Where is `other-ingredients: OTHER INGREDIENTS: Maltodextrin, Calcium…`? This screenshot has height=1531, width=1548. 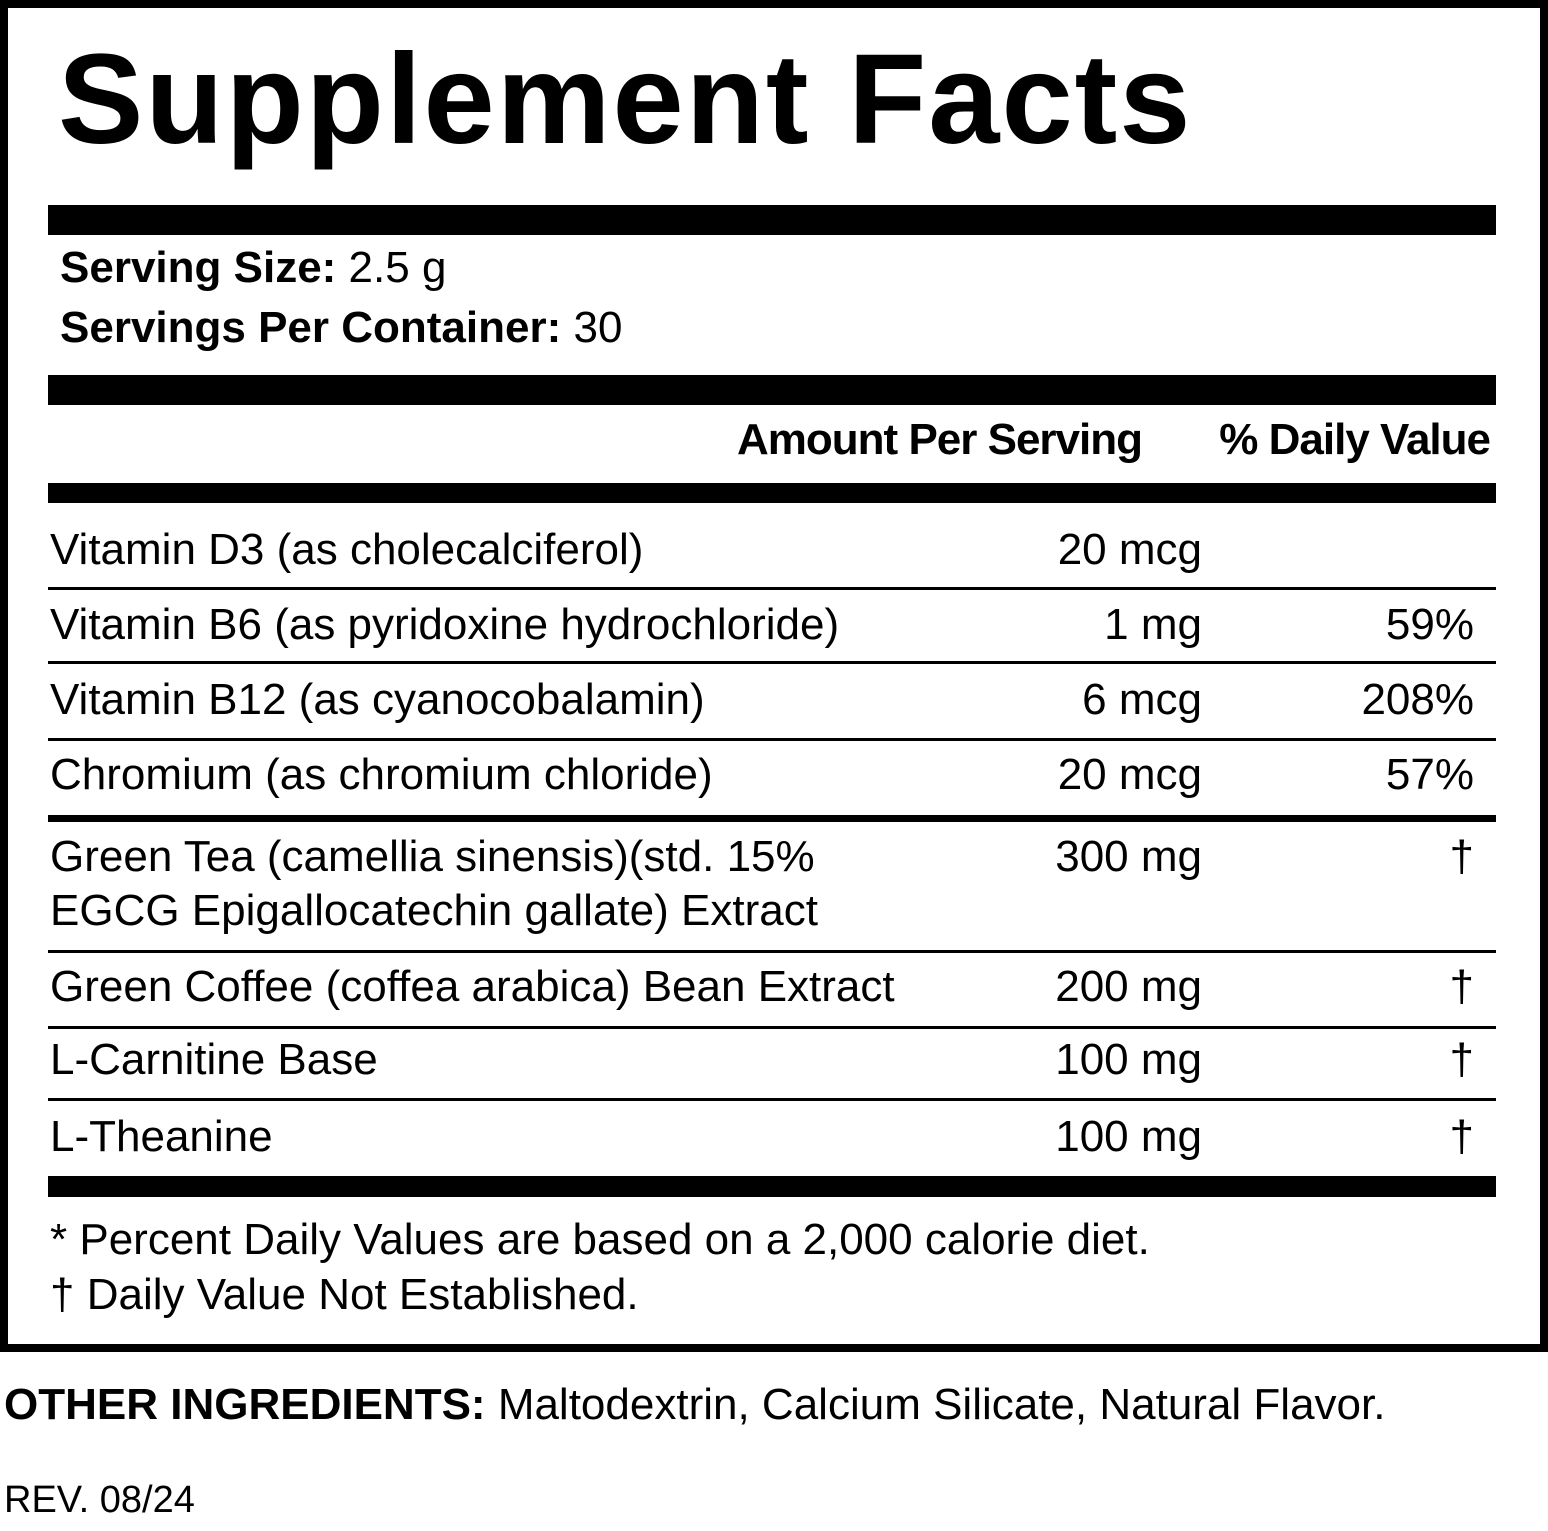
other-ingredients: OTHER INGREDIENTS: Maltodextrin, Calcium… is located at coordinates (694, 1405).